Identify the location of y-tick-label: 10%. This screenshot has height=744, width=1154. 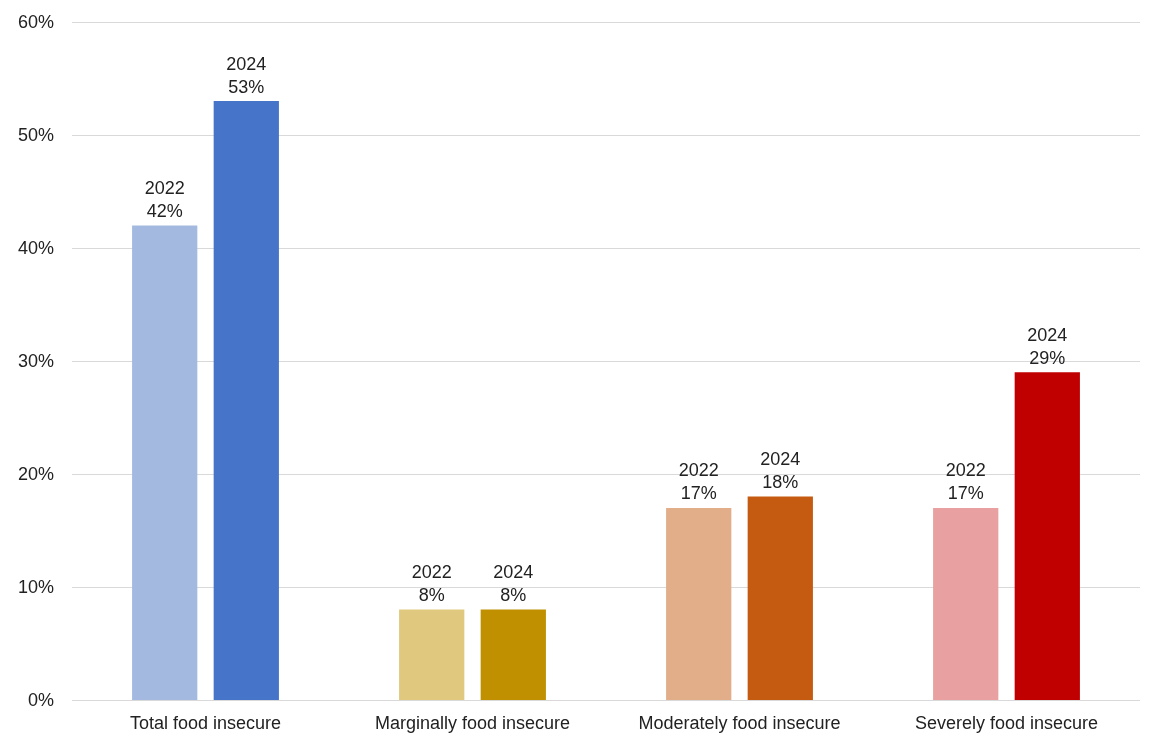
(35, 587).